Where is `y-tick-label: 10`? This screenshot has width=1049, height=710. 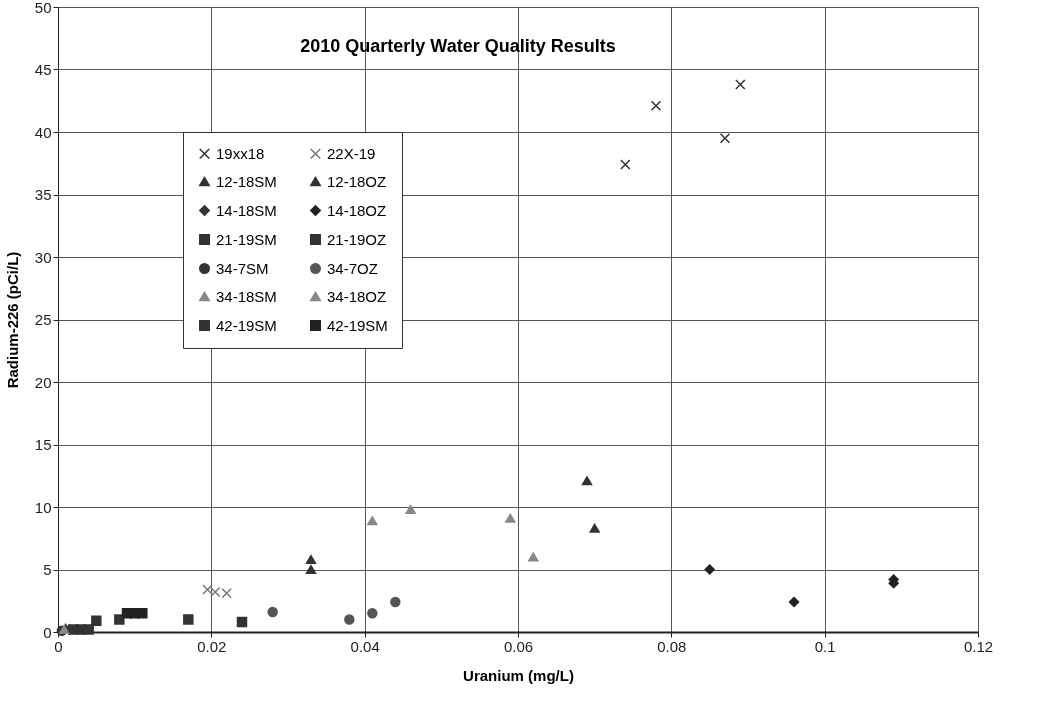 y-tick-label: 10 is located at coordinates (43, 507).